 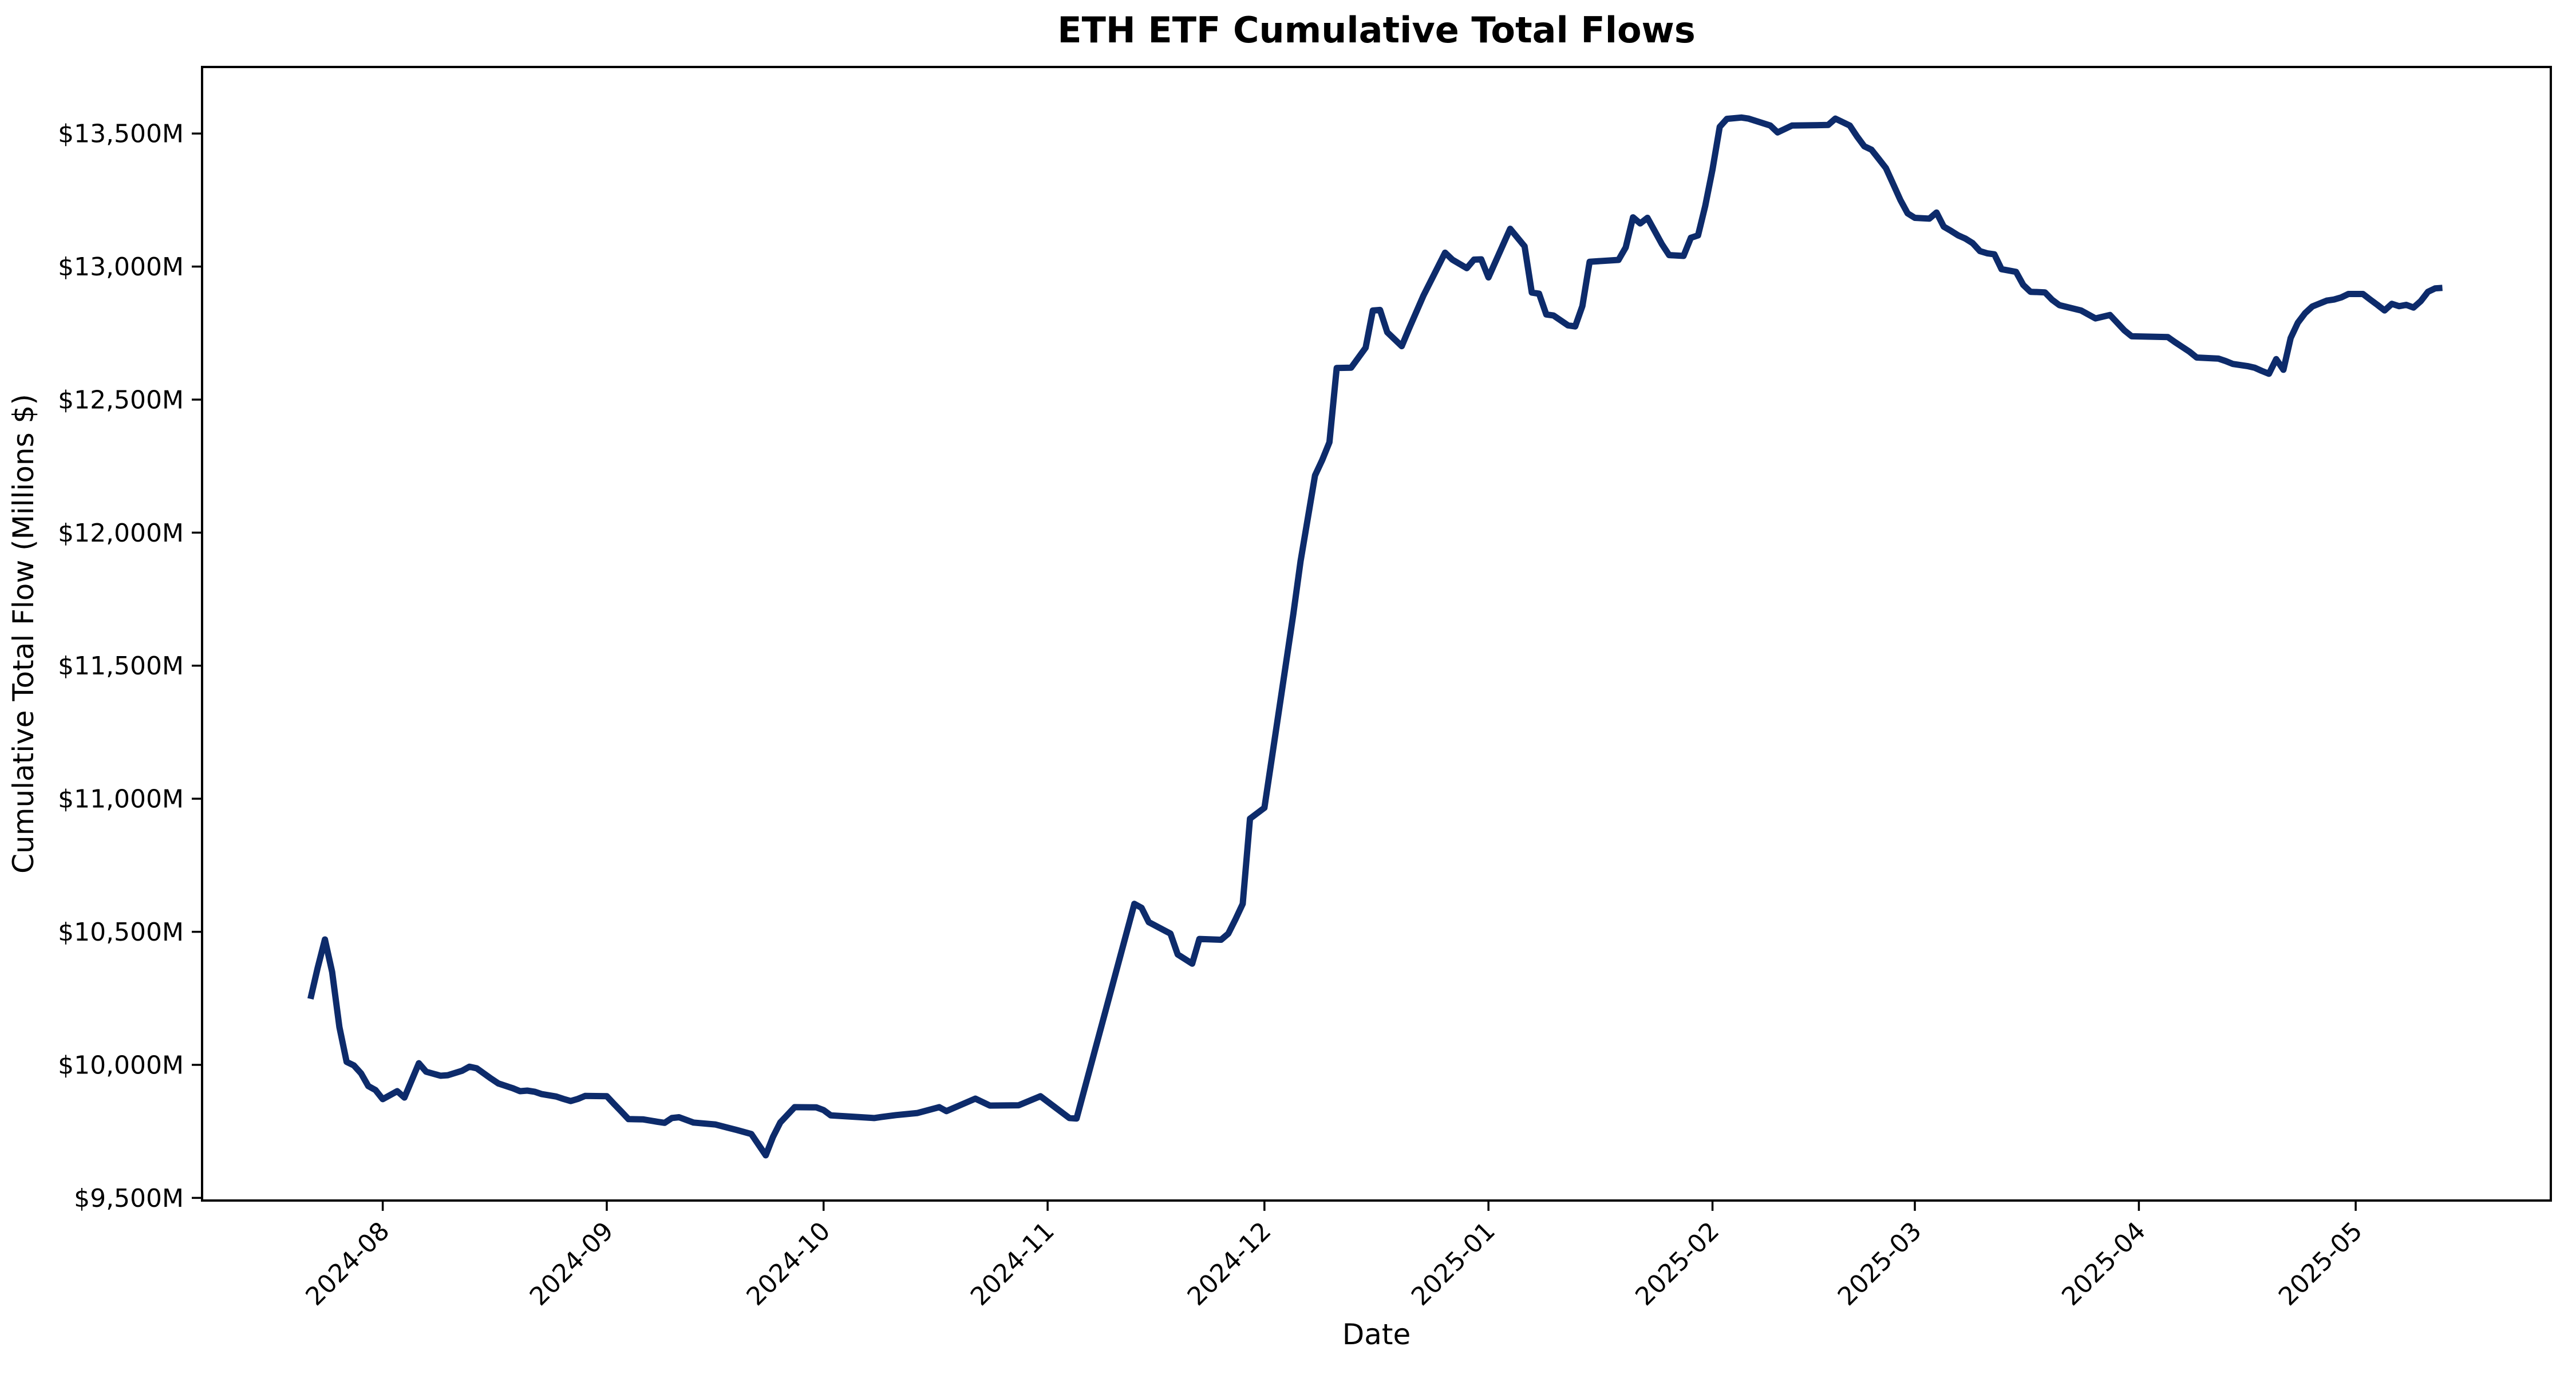 I want to click on y-tick-label: $12,500M, so click(x=121, y=399).